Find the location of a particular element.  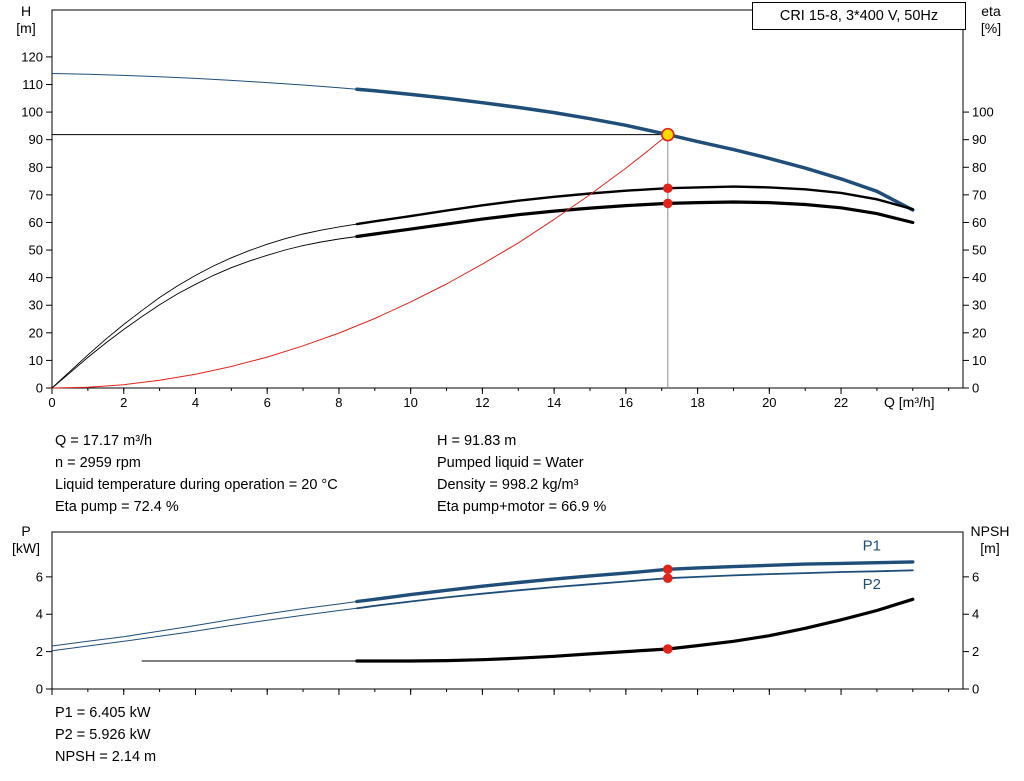

operating-point is located at coordinates (668, 134).